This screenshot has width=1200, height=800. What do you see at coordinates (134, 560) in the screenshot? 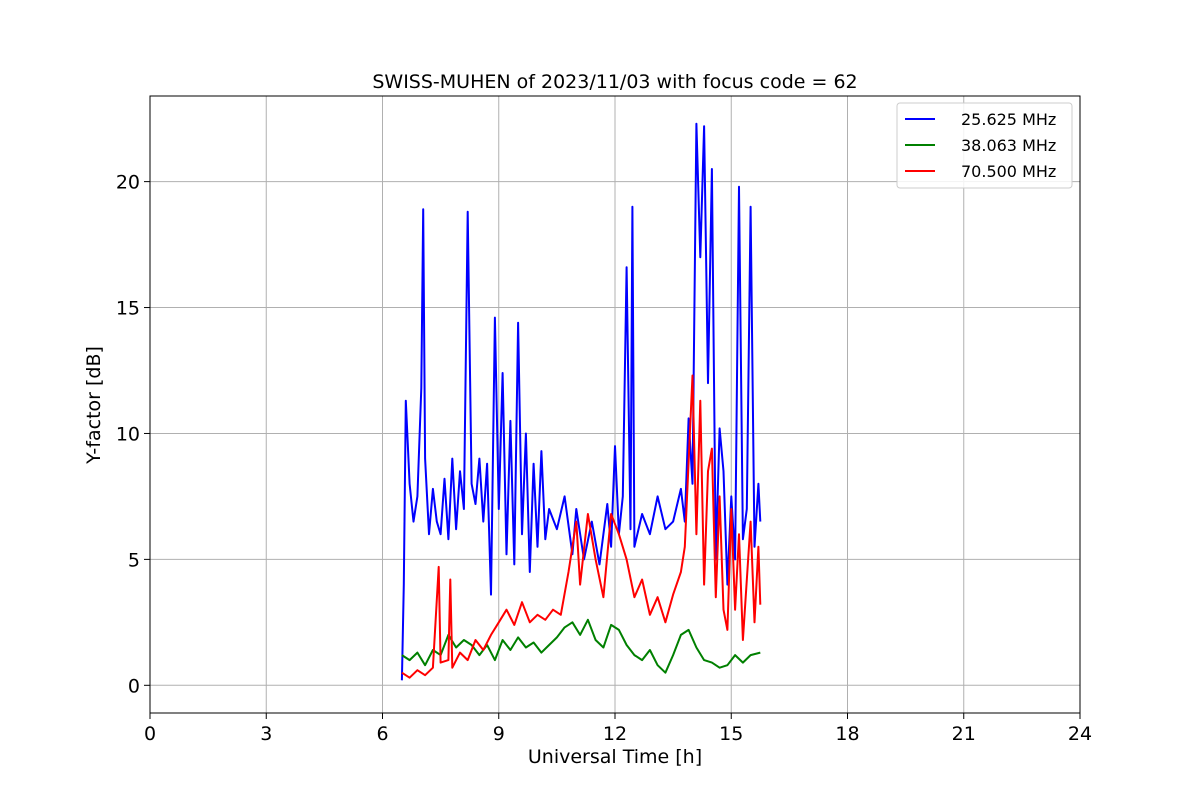
I see `y-tick-label: 5` at bounding box center [134, 560].